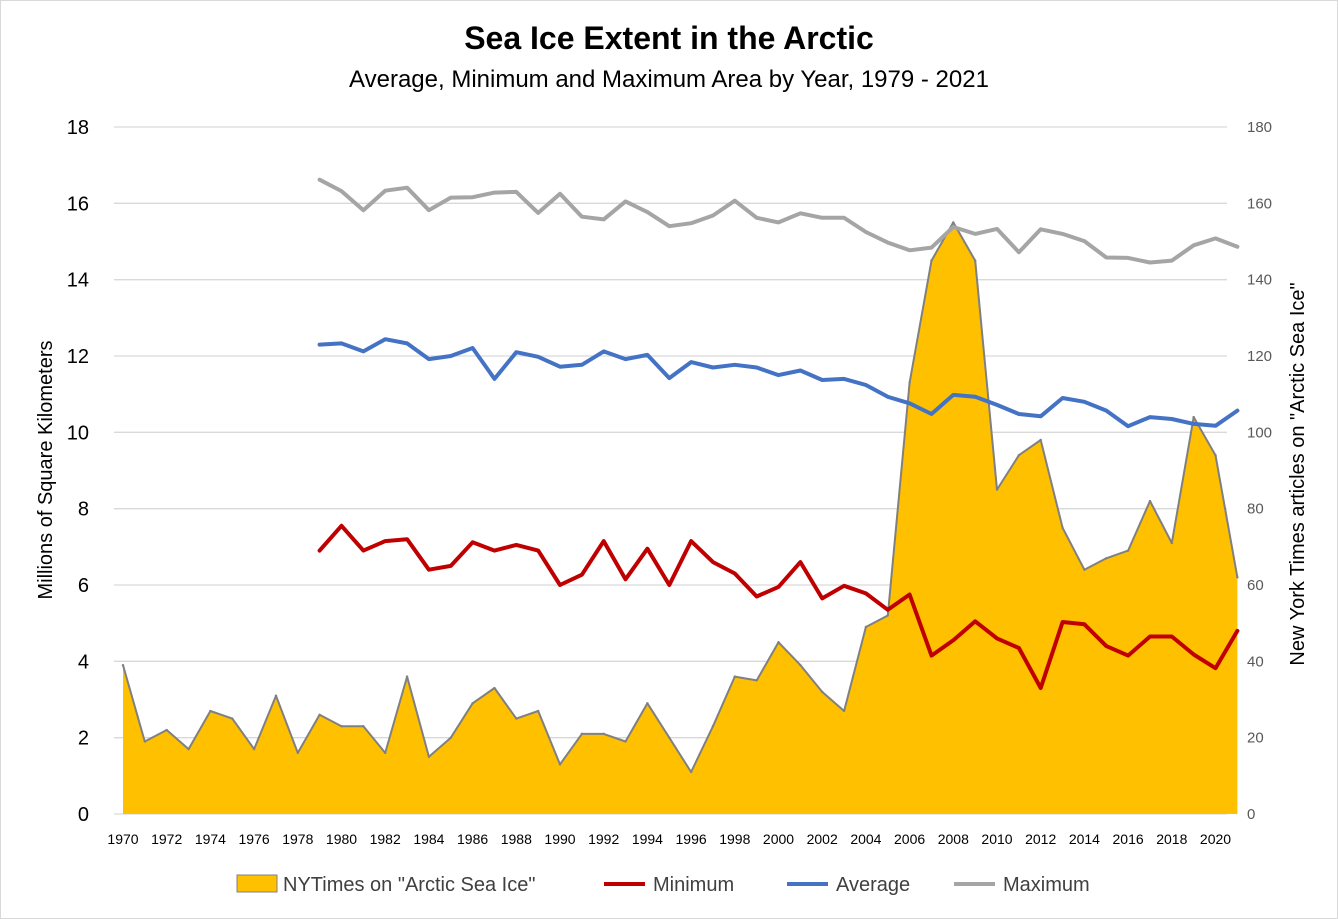 This screenshot has width=1338, height=919. Describe the element at coordinates (83, 739) in the screenshot. I see `y-tick-label: 2` at that location.